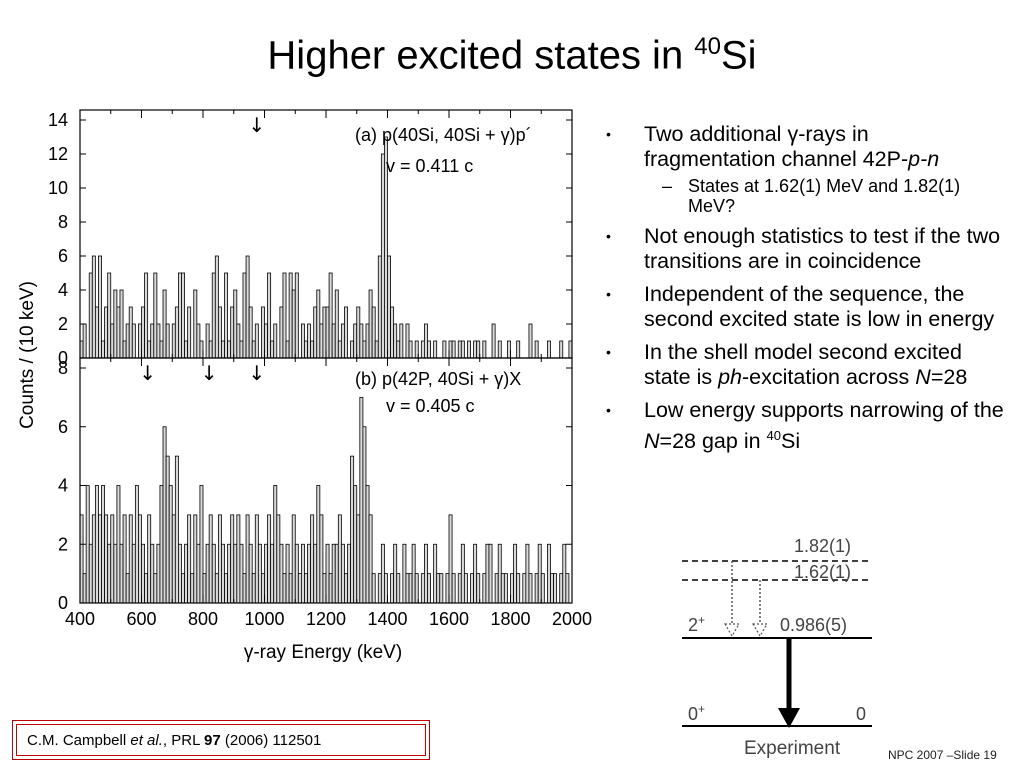  Describe the element at coordinates (63, 427) in the screenshot. I see `panel-b-ytick-label: 6` at that location.